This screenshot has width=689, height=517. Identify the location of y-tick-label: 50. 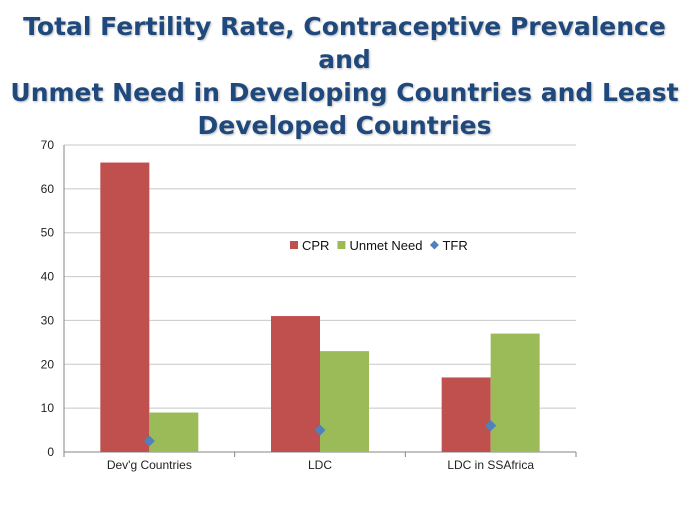
(48, 233).